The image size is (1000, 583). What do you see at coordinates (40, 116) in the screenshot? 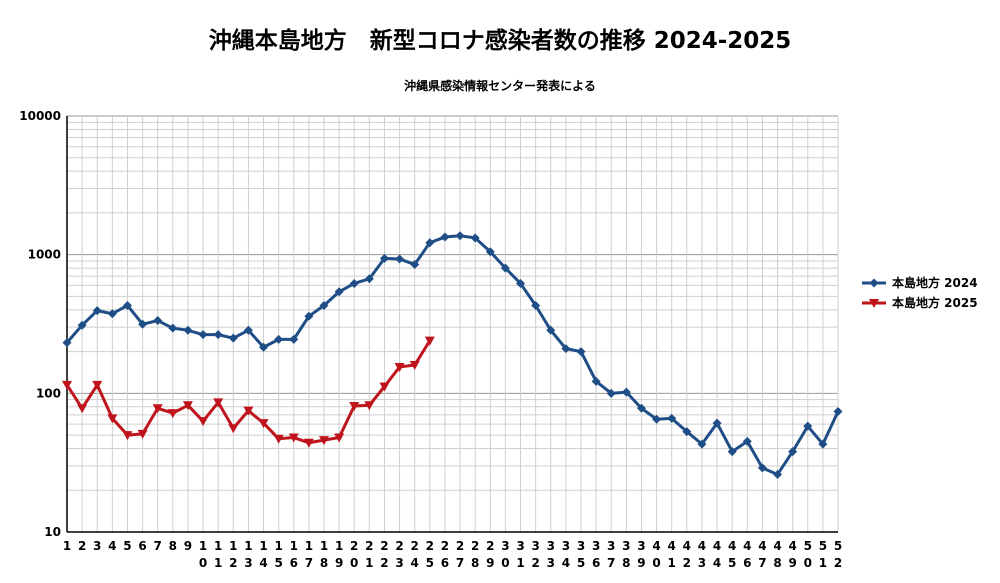
I see `y-tick-label: 10000` at bounding box center [40, 116].